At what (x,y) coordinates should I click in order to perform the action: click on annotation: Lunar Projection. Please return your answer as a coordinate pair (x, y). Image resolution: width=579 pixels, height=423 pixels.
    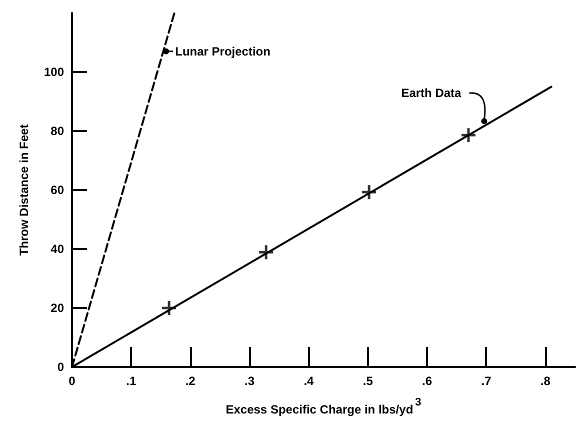
    Looking at the image, I should click on (222, 51).